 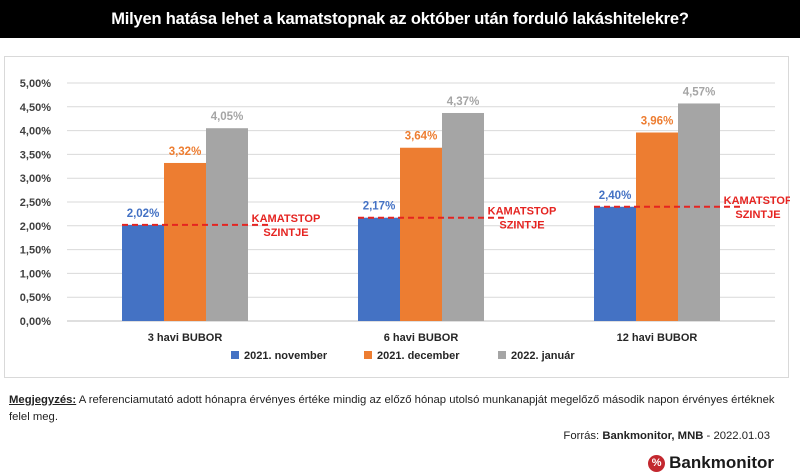 I want to click on source-date: - 2022.01.03, so click(x=736, y=436).